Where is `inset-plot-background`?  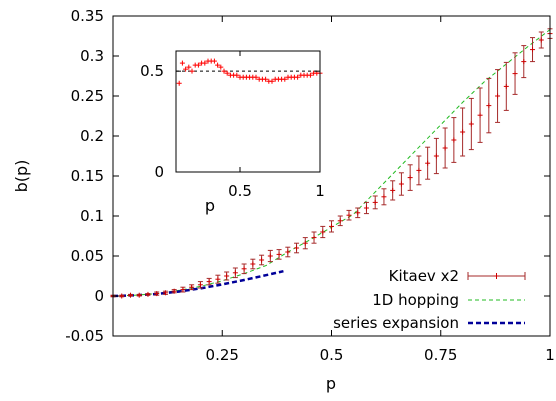 inset-plot-background is located at coordinates (248, 111).